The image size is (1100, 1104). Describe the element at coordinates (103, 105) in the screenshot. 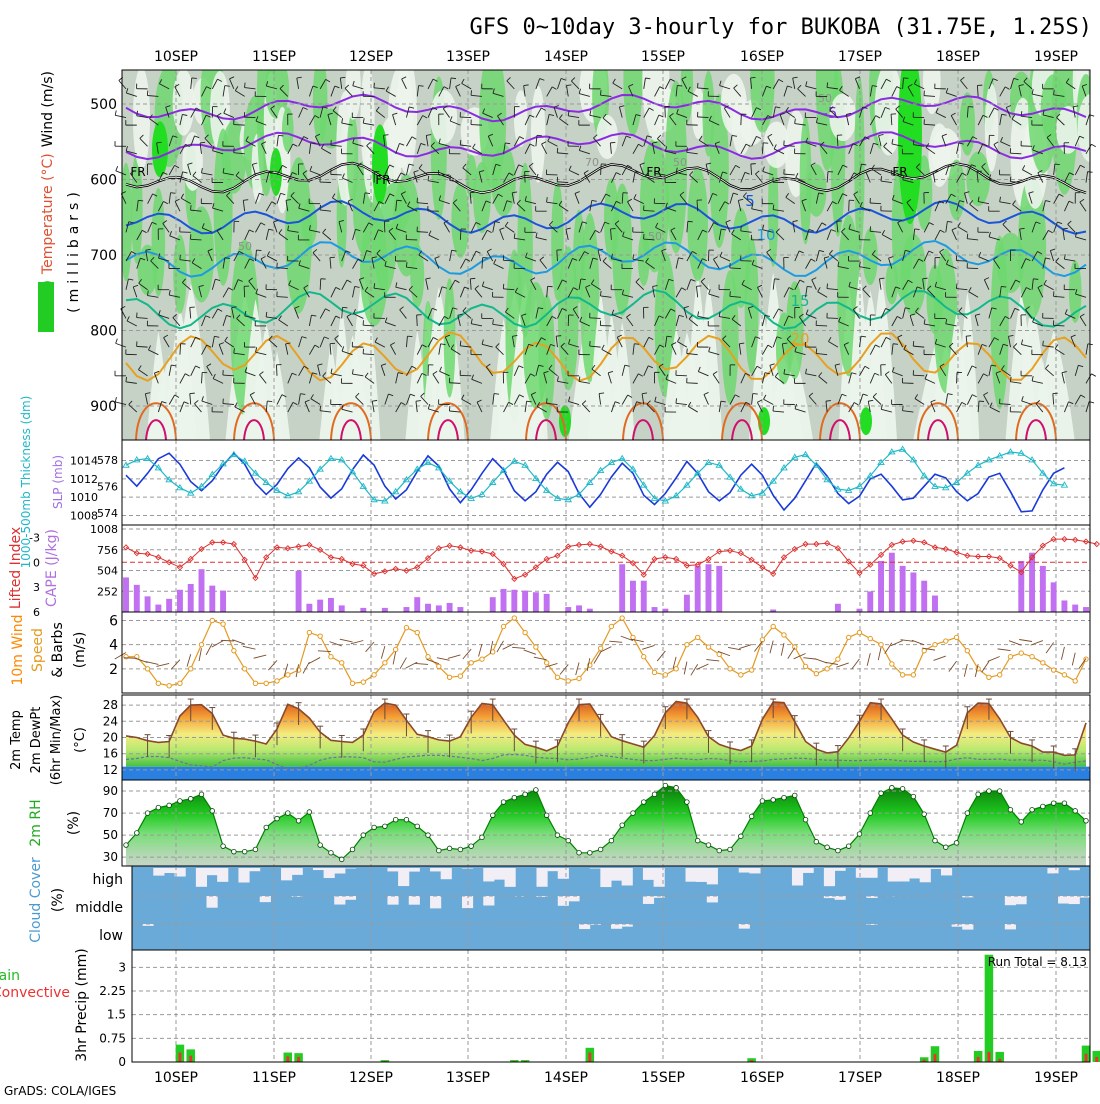

I see `pressure-tick-label: 500` at that location.